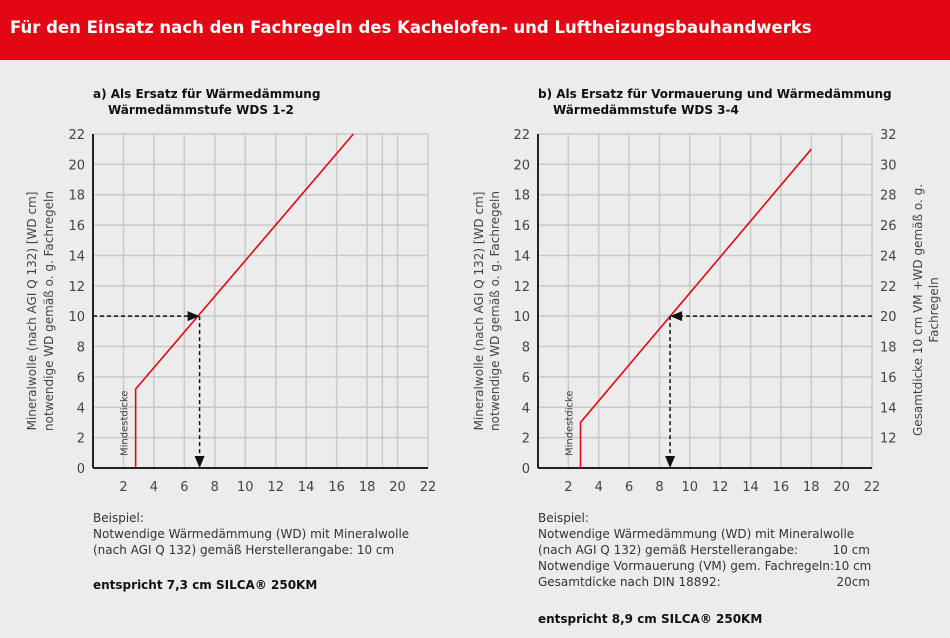 The height and width of the screenshot is (638, 950). Describe the element at coordinates (853, 582) in the screenshot. I see `note-b-row-value: 20cm` at that location.